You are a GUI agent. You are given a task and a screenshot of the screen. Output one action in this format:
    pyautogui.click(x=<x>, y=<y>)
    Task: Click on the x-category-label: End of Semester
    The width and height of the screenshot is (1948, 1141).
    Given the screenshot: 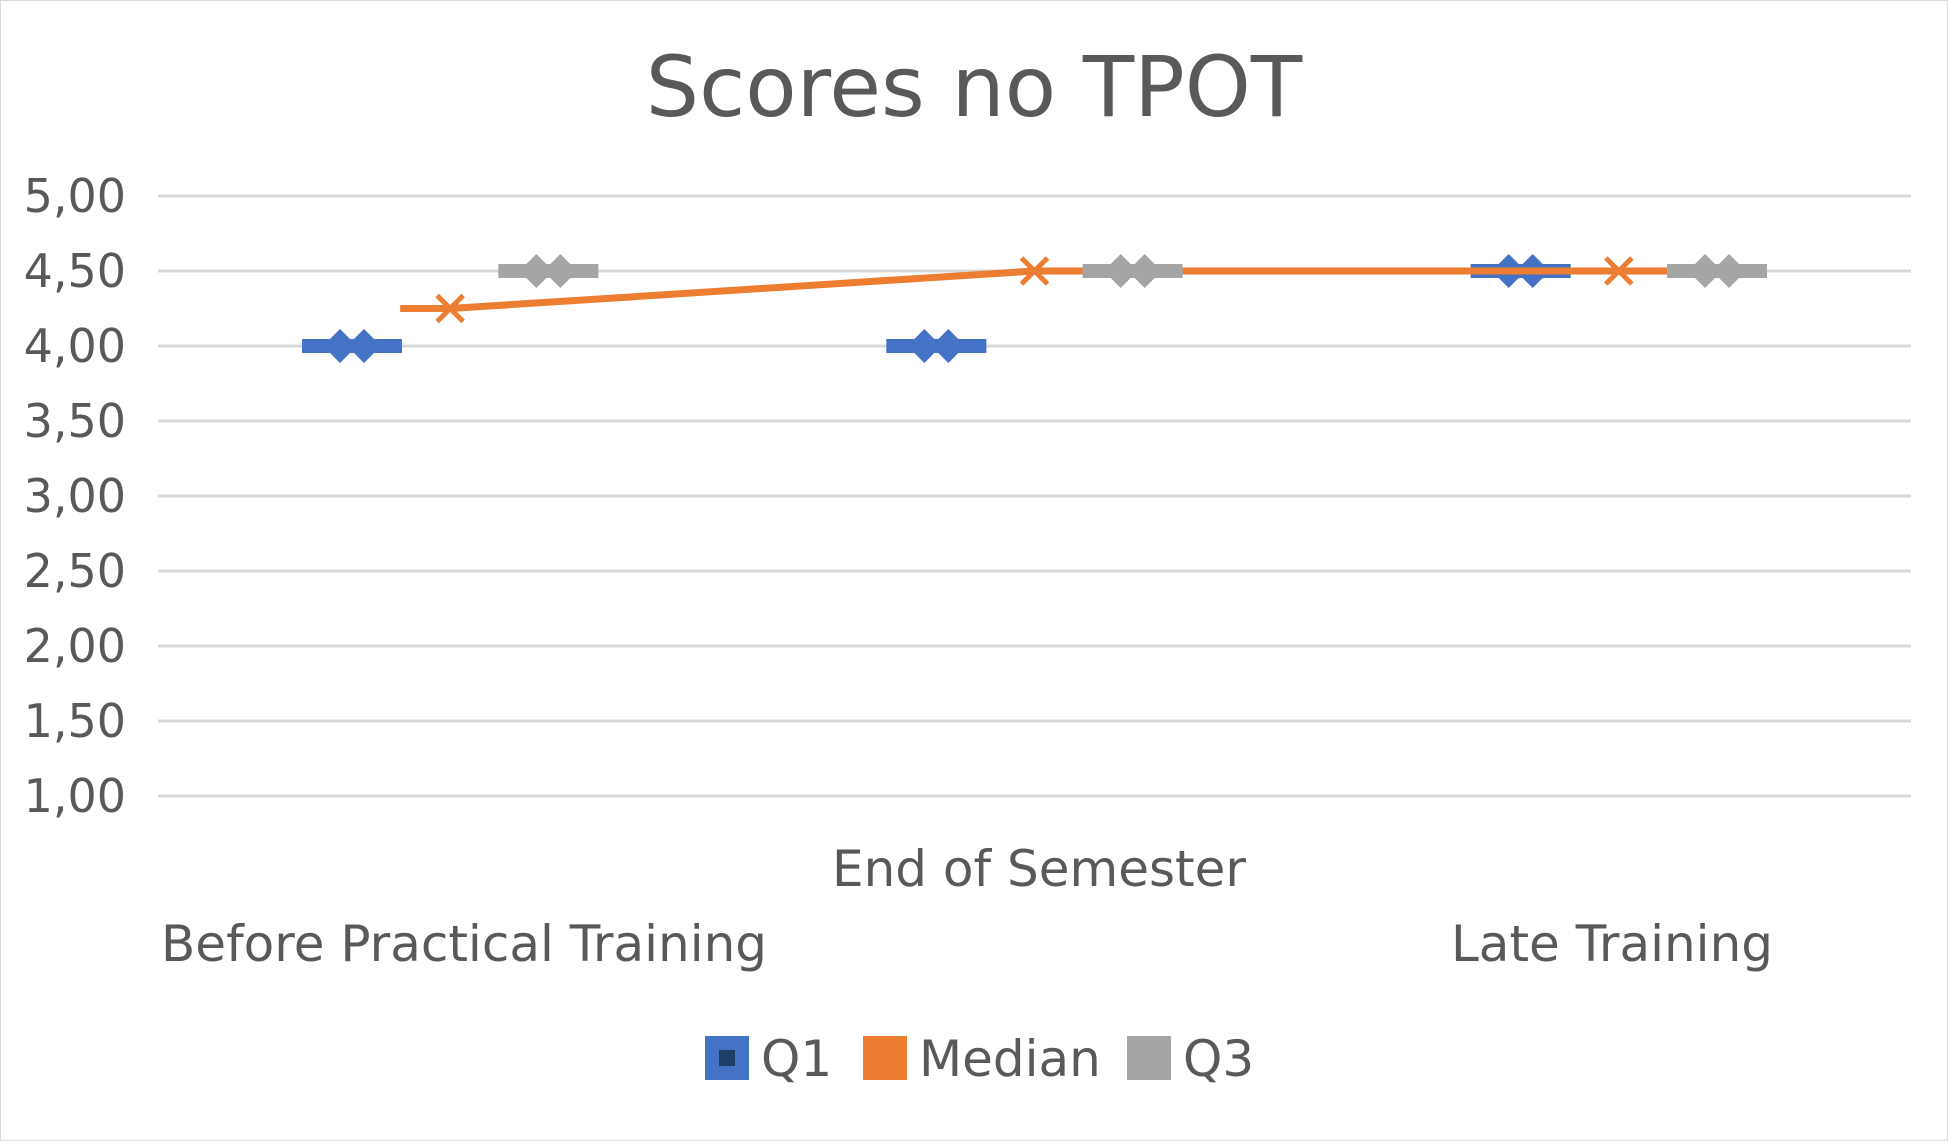 What is the action you would take?
    pyautogui.click(x=1039, y=869)
    